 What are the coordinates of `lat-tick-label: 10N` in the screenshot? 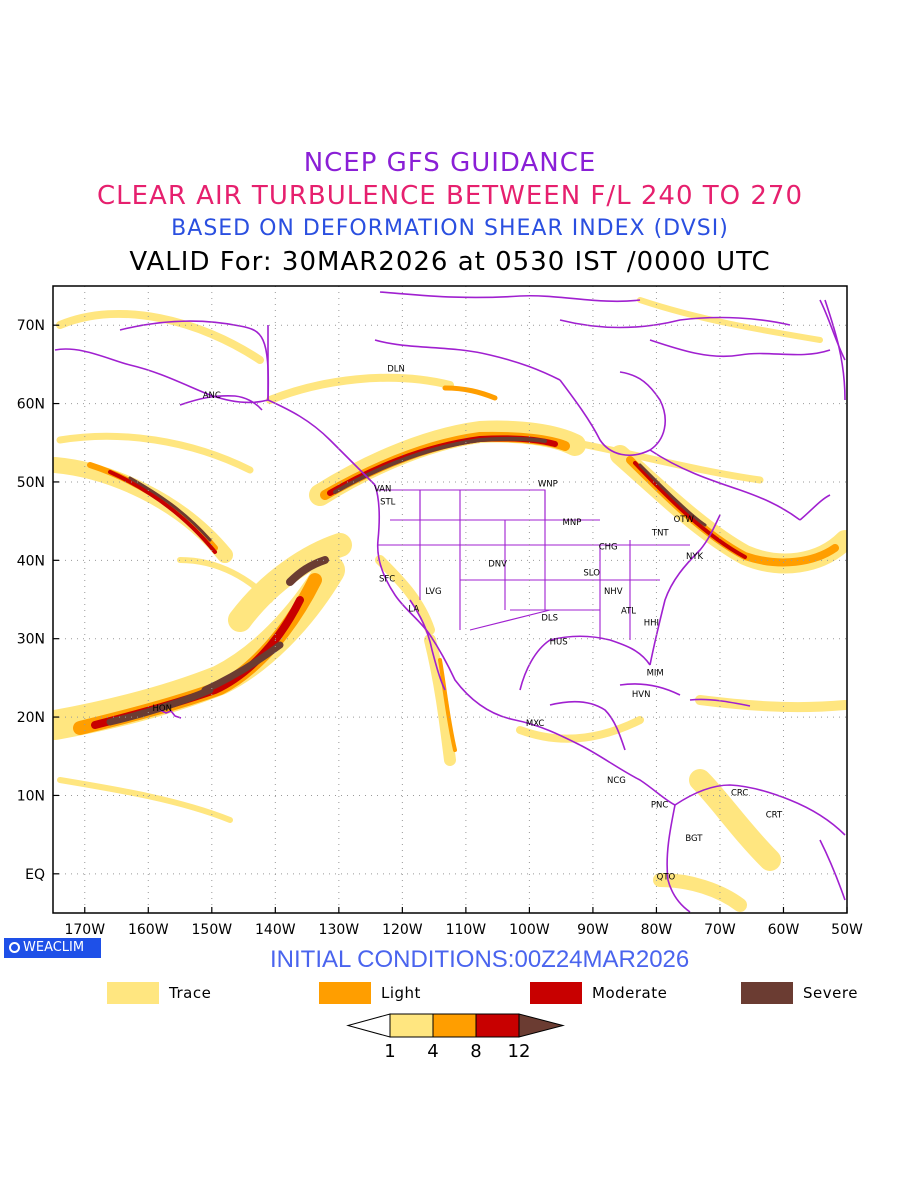 It's located at (31, 796).